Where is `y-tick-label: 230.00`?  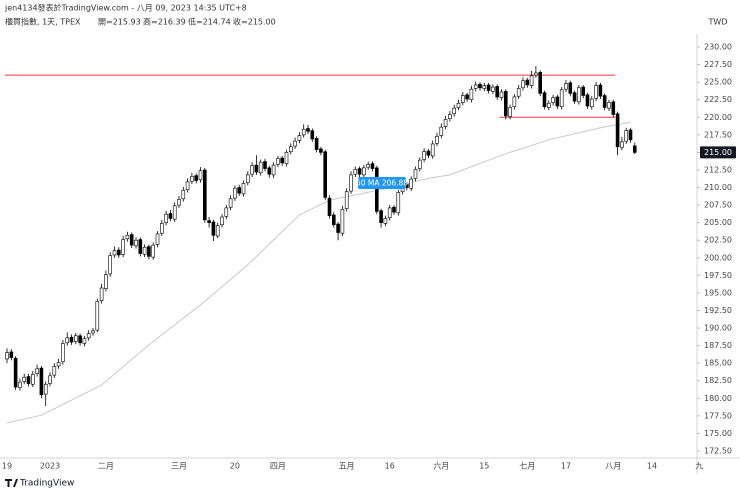 y-tick-label: 230.00 is located at coordinates (718, 47).